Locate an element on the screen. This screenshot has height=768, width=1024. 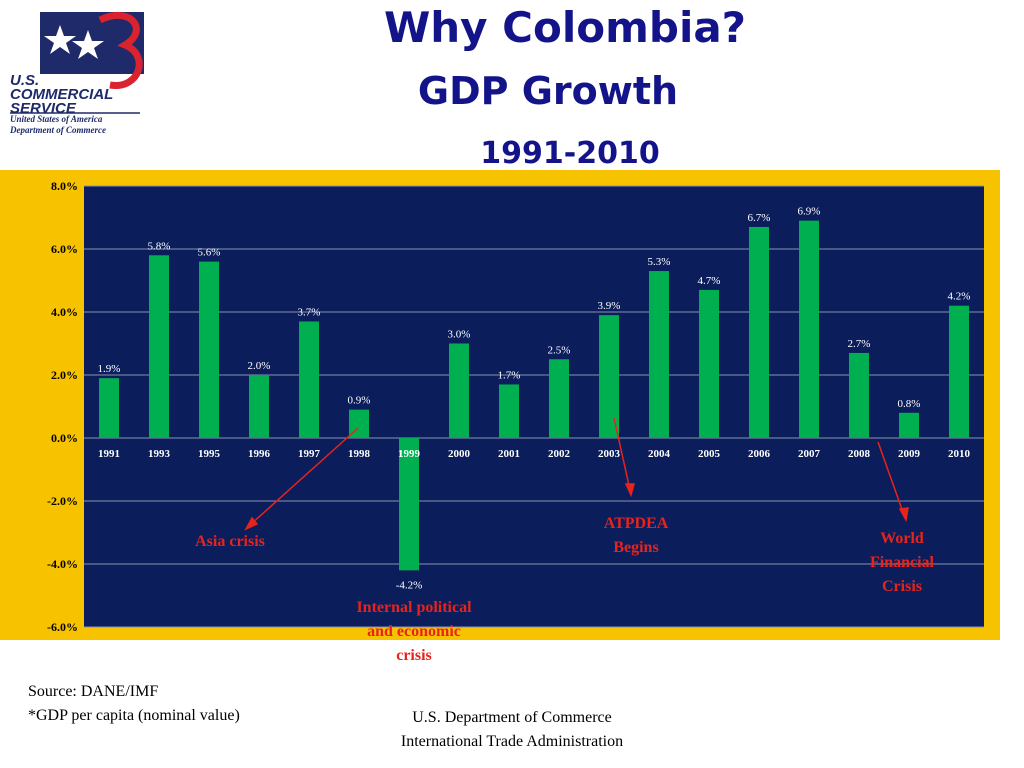
y-tick-label: 6.0% is located at coordinates (64, 249).